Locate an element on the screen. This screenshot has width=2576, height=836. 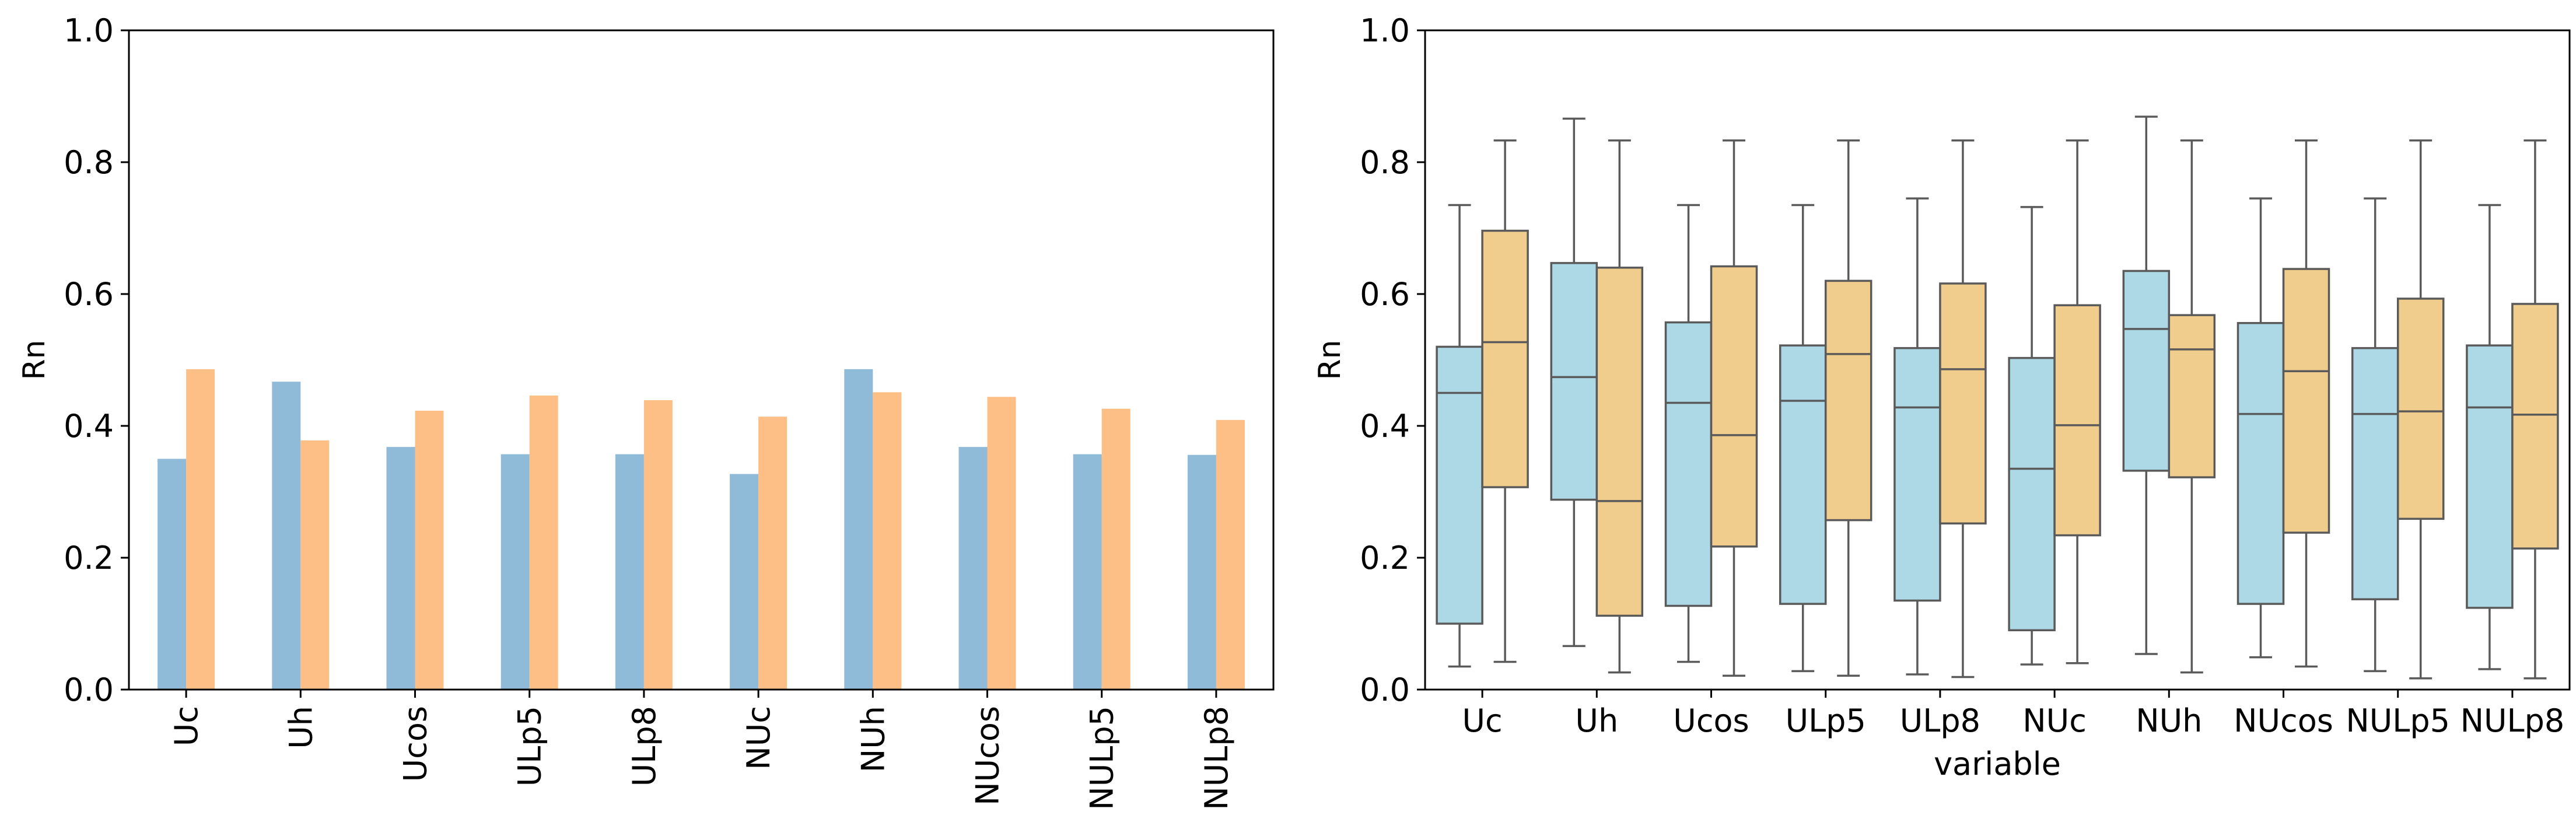
box-plot-y-axis: 0.0 0.2 0.4 0.6 0.8 1.0 is located at coordinates (1392, 360).